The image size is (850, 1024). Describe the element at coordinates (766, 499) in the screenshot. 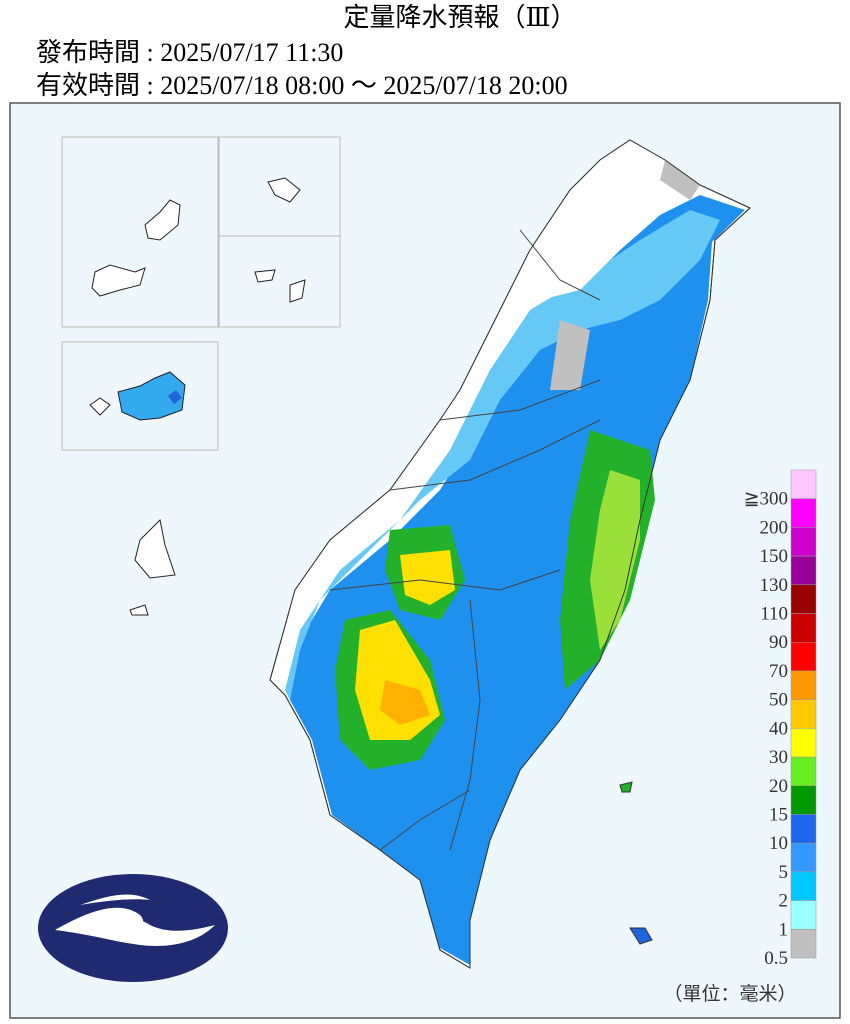

I see `legend-label: ≧300` at that location.